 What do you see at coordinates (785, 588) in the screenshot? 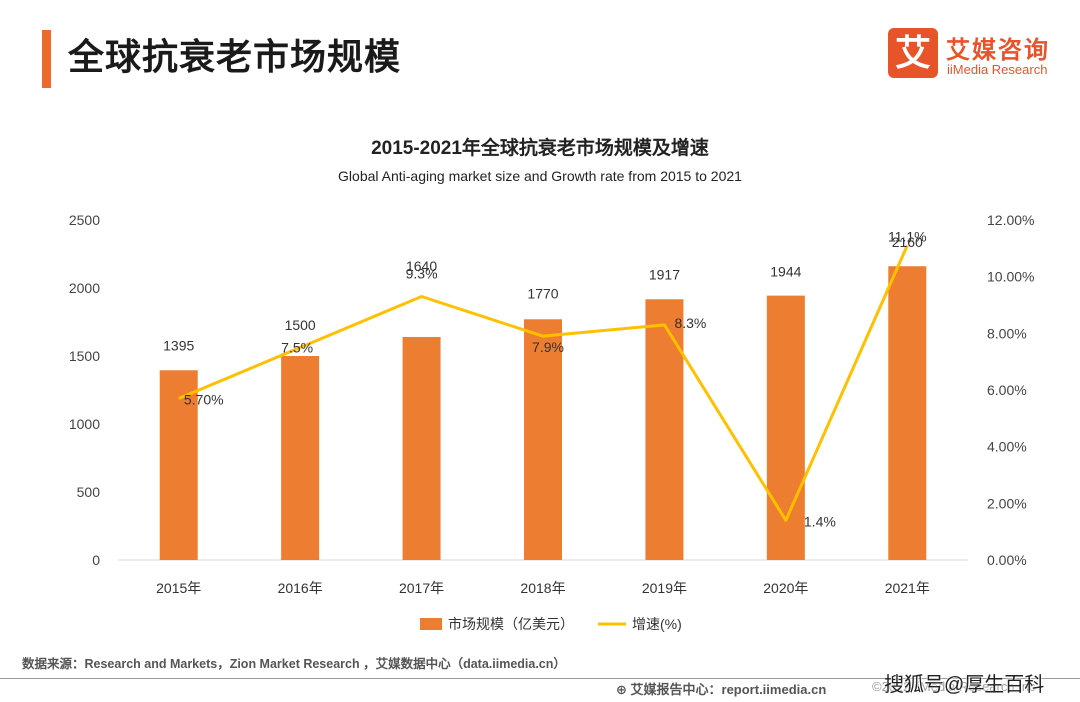
I see `x-tick-label: 2020年` at bounding box center [785, 588].